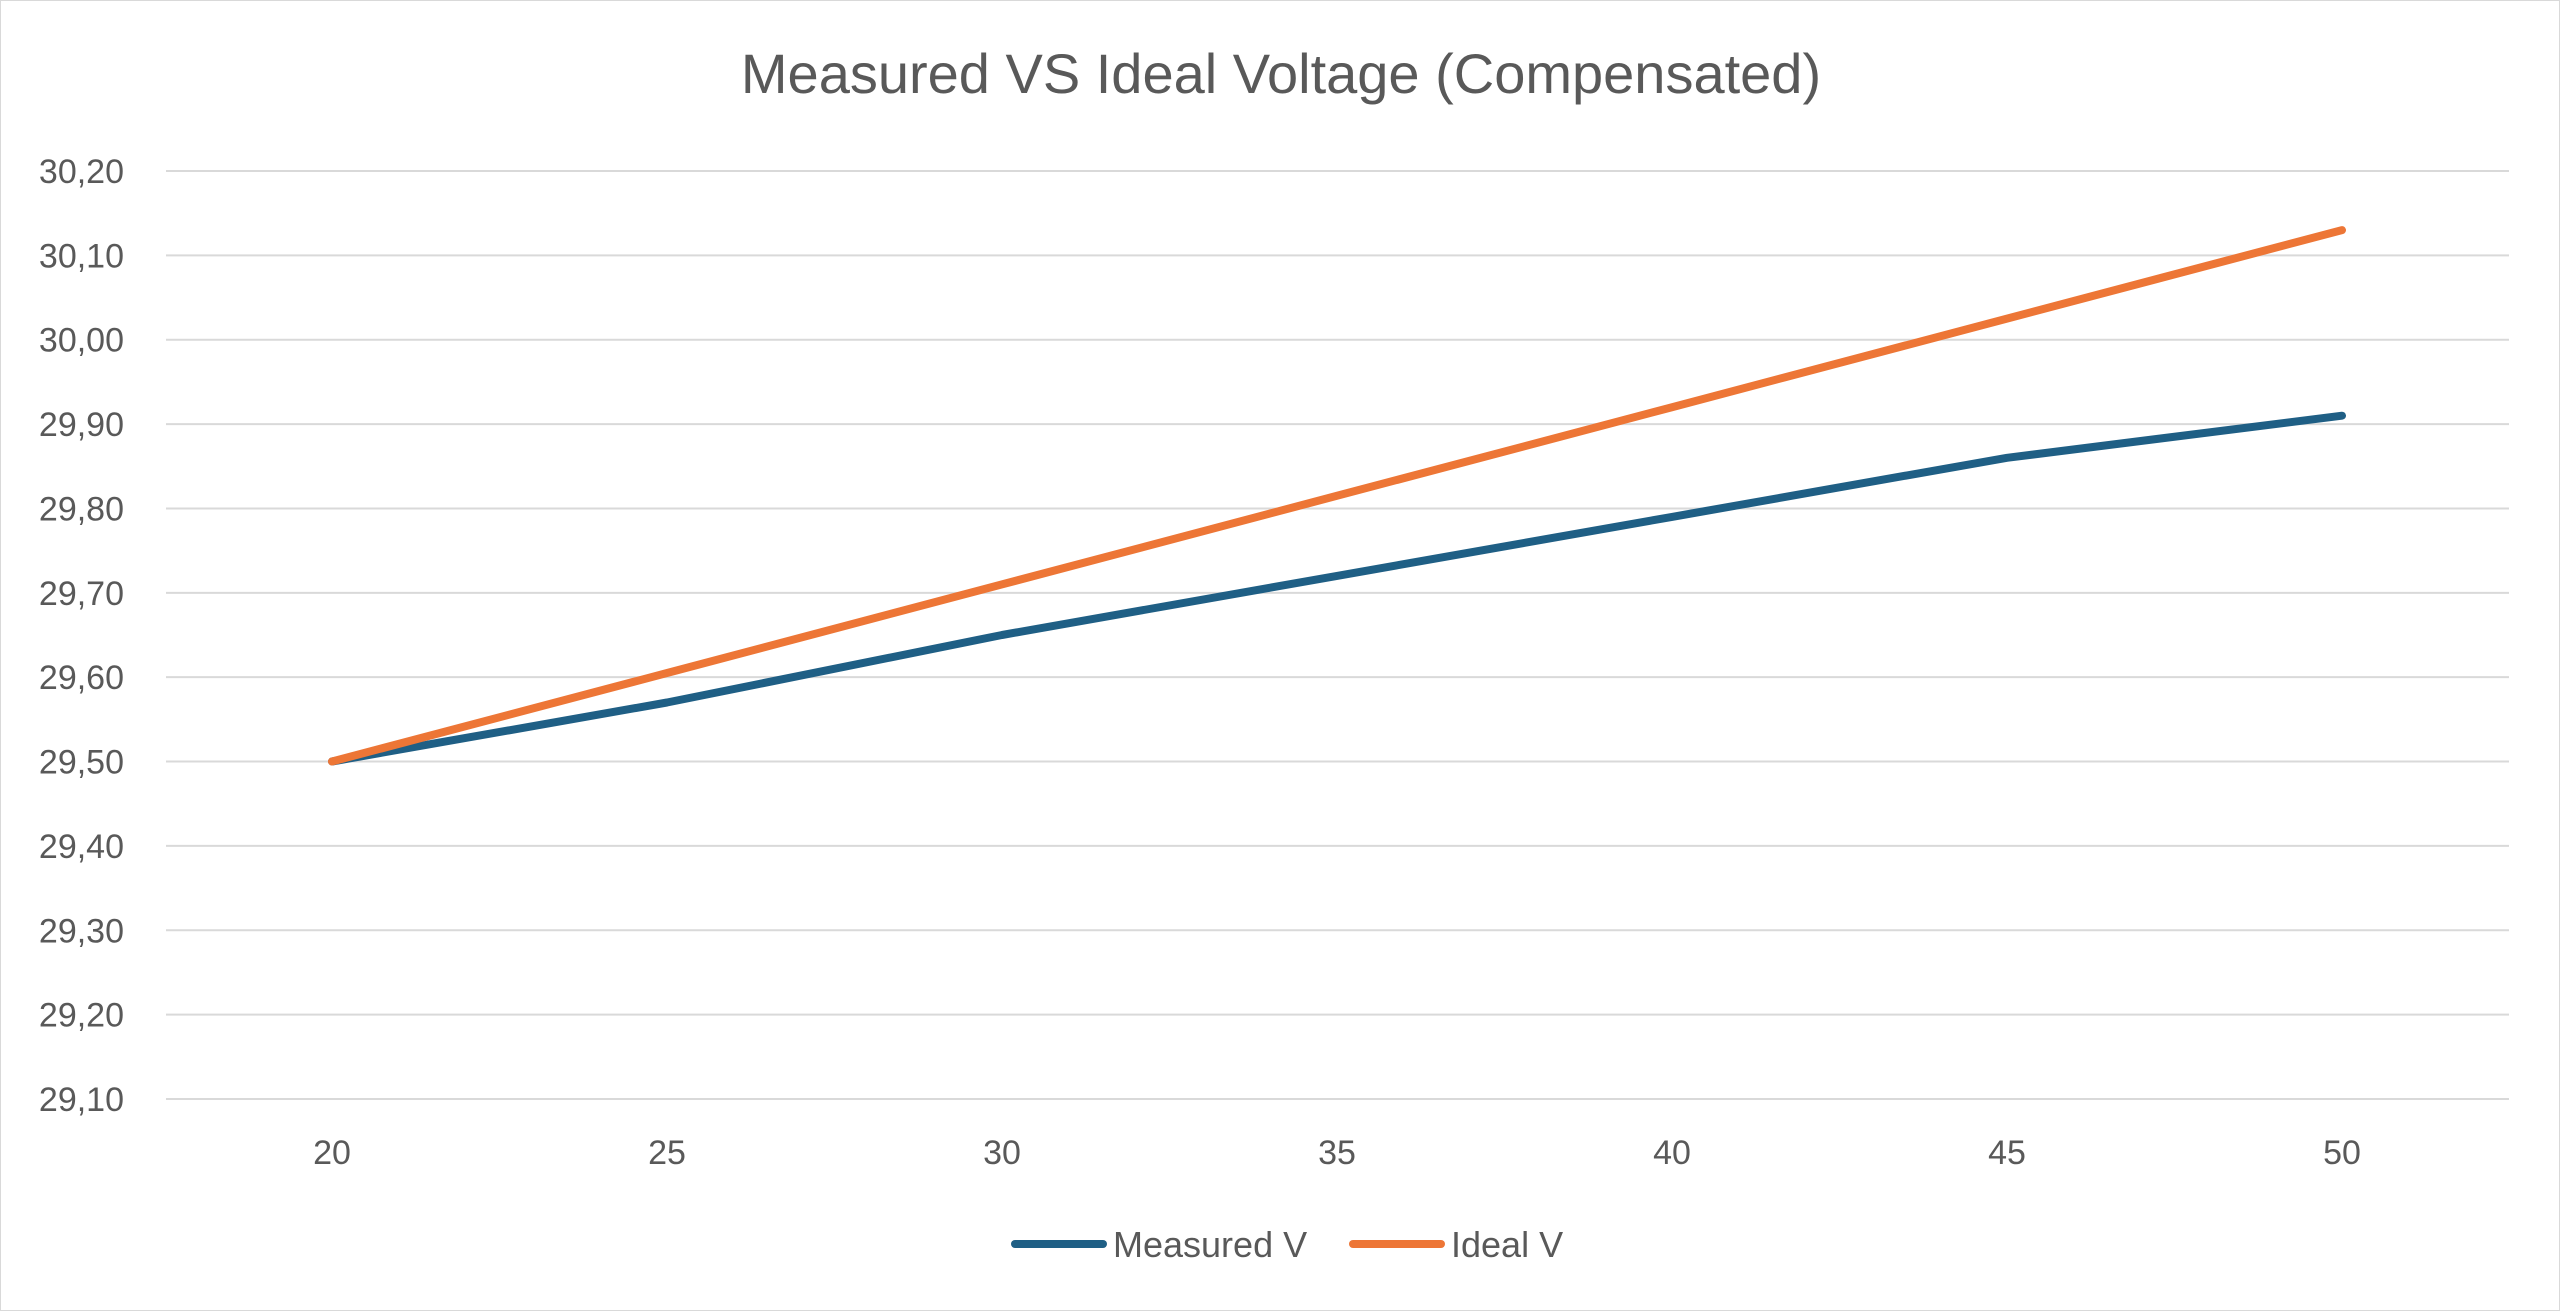 The width and height of the screenshot is (2560, 1312). What do you see at coordinates (81, 172) in the screenshot?
I see `y-tick-label: 30,20` at bounding box center [81, 172].